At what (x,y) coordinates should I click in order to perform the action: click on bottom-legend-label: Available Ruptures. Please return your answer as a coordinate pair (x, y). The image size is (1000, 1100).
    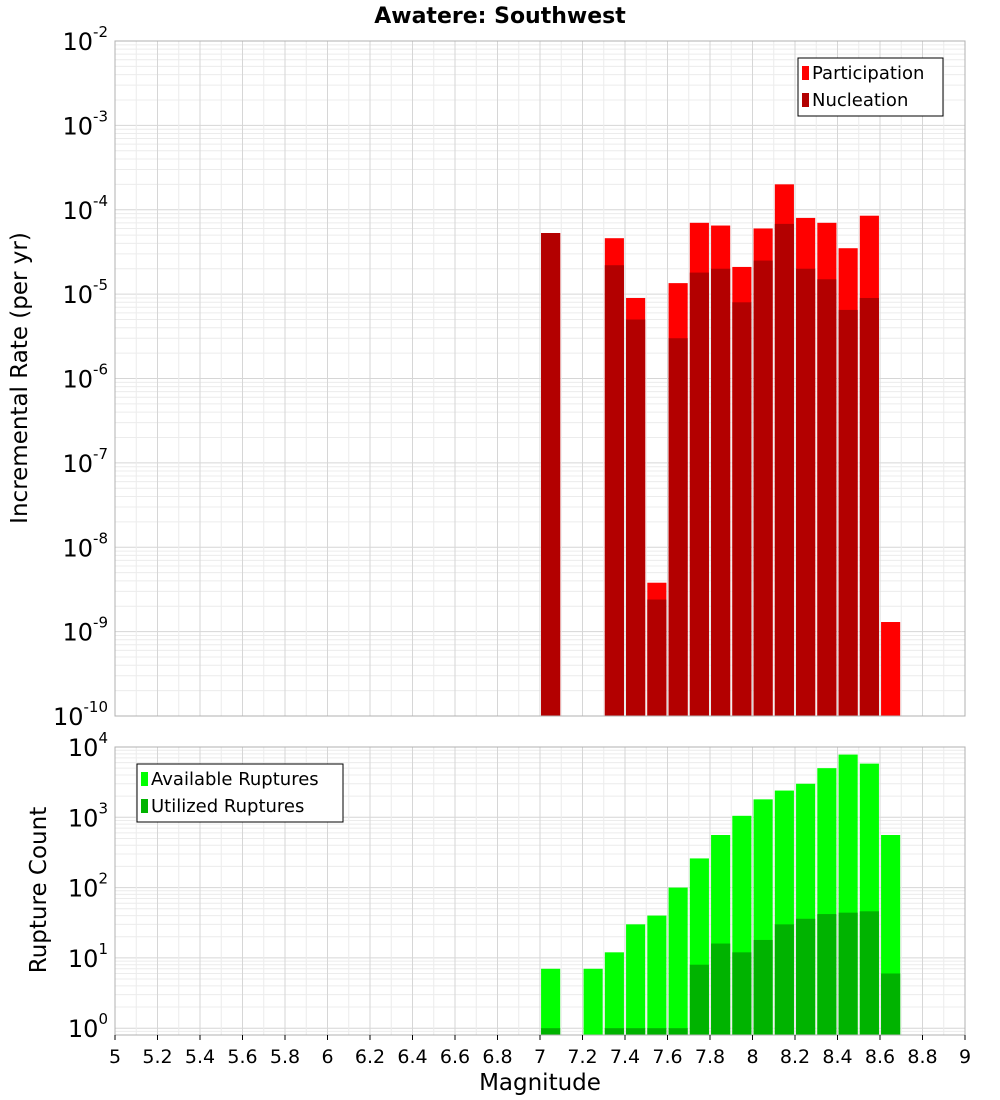
    Looking at the image, I should click on (235, 779).